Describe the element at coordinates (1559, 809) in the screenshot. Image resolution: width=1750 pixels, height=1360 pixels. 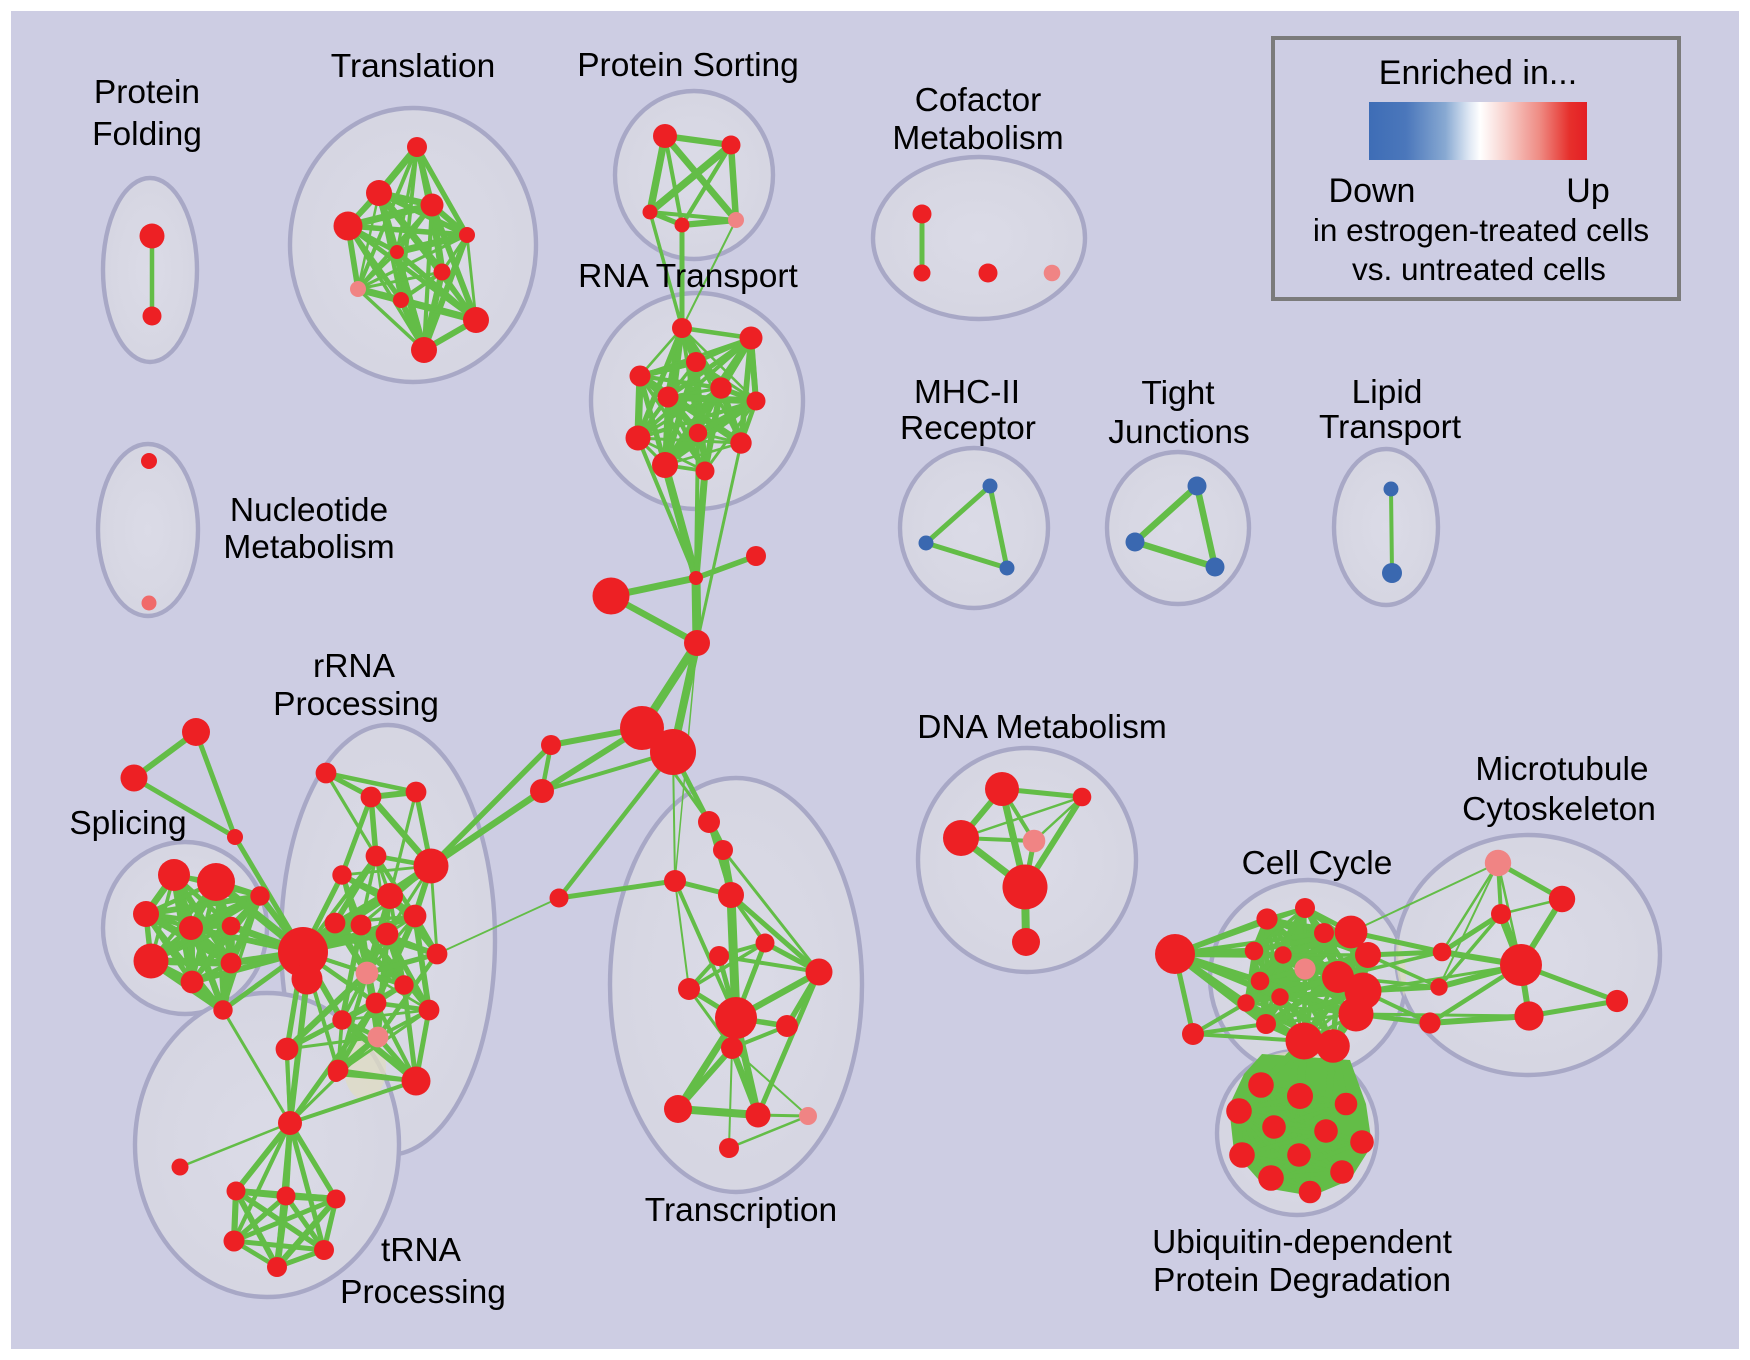
I see `svg-text: Cytoskeleton` at that location.